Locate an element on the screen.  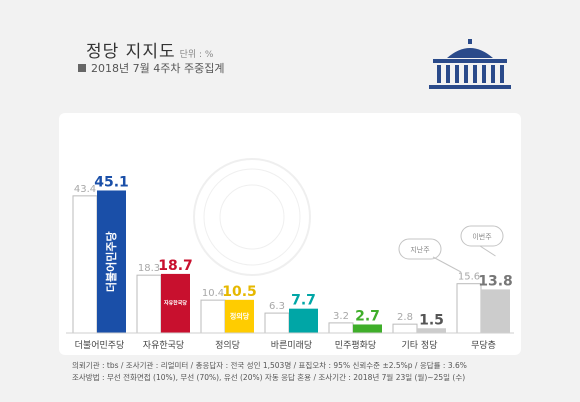
chart-subtitle: 2018년 7월 4주차 주중집계 is located at coordinates (151, 68).